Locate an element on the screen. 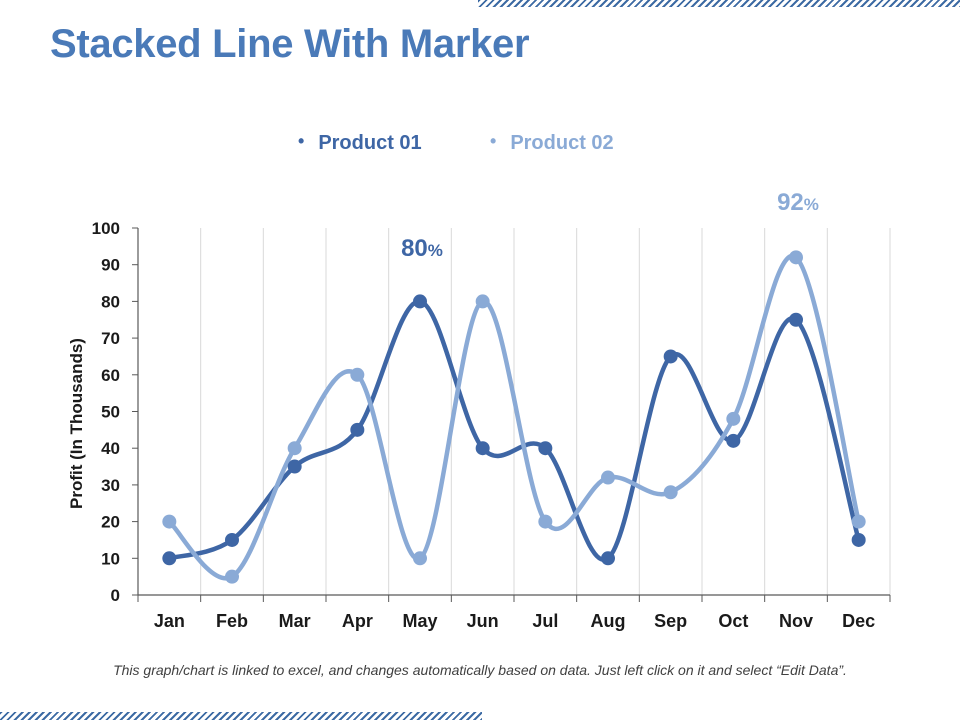  chart-legend: • Product 01 • Product 02 is located at coordinates (480, 145).